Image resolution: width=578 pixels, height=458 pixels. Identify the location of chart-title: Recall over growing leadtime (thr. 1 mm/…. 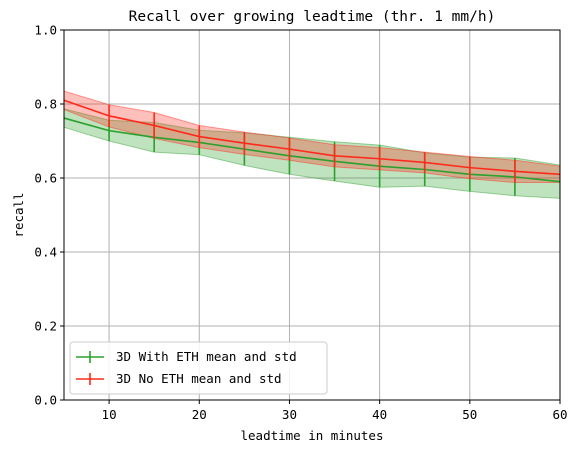
(312, 17).